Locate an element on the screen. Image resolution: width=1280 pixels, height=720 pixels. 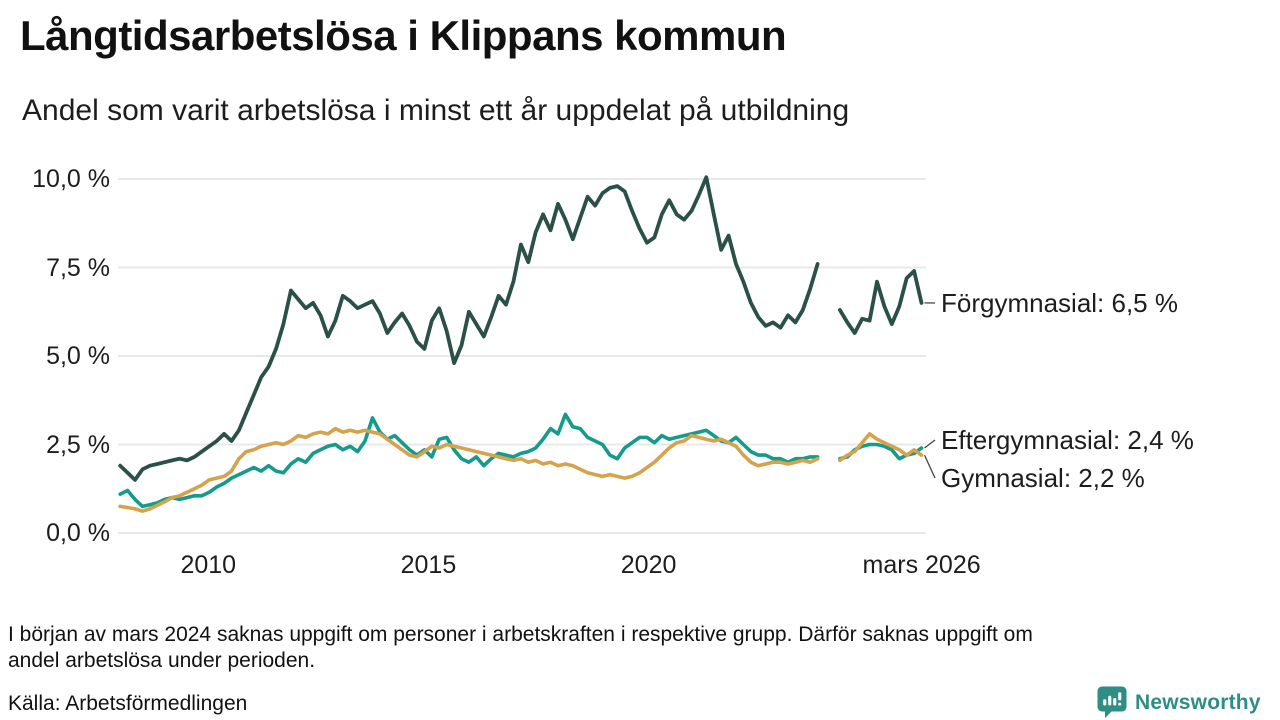
y-axis-tick-label: 7,5 % is located at coordinates (78, 267).